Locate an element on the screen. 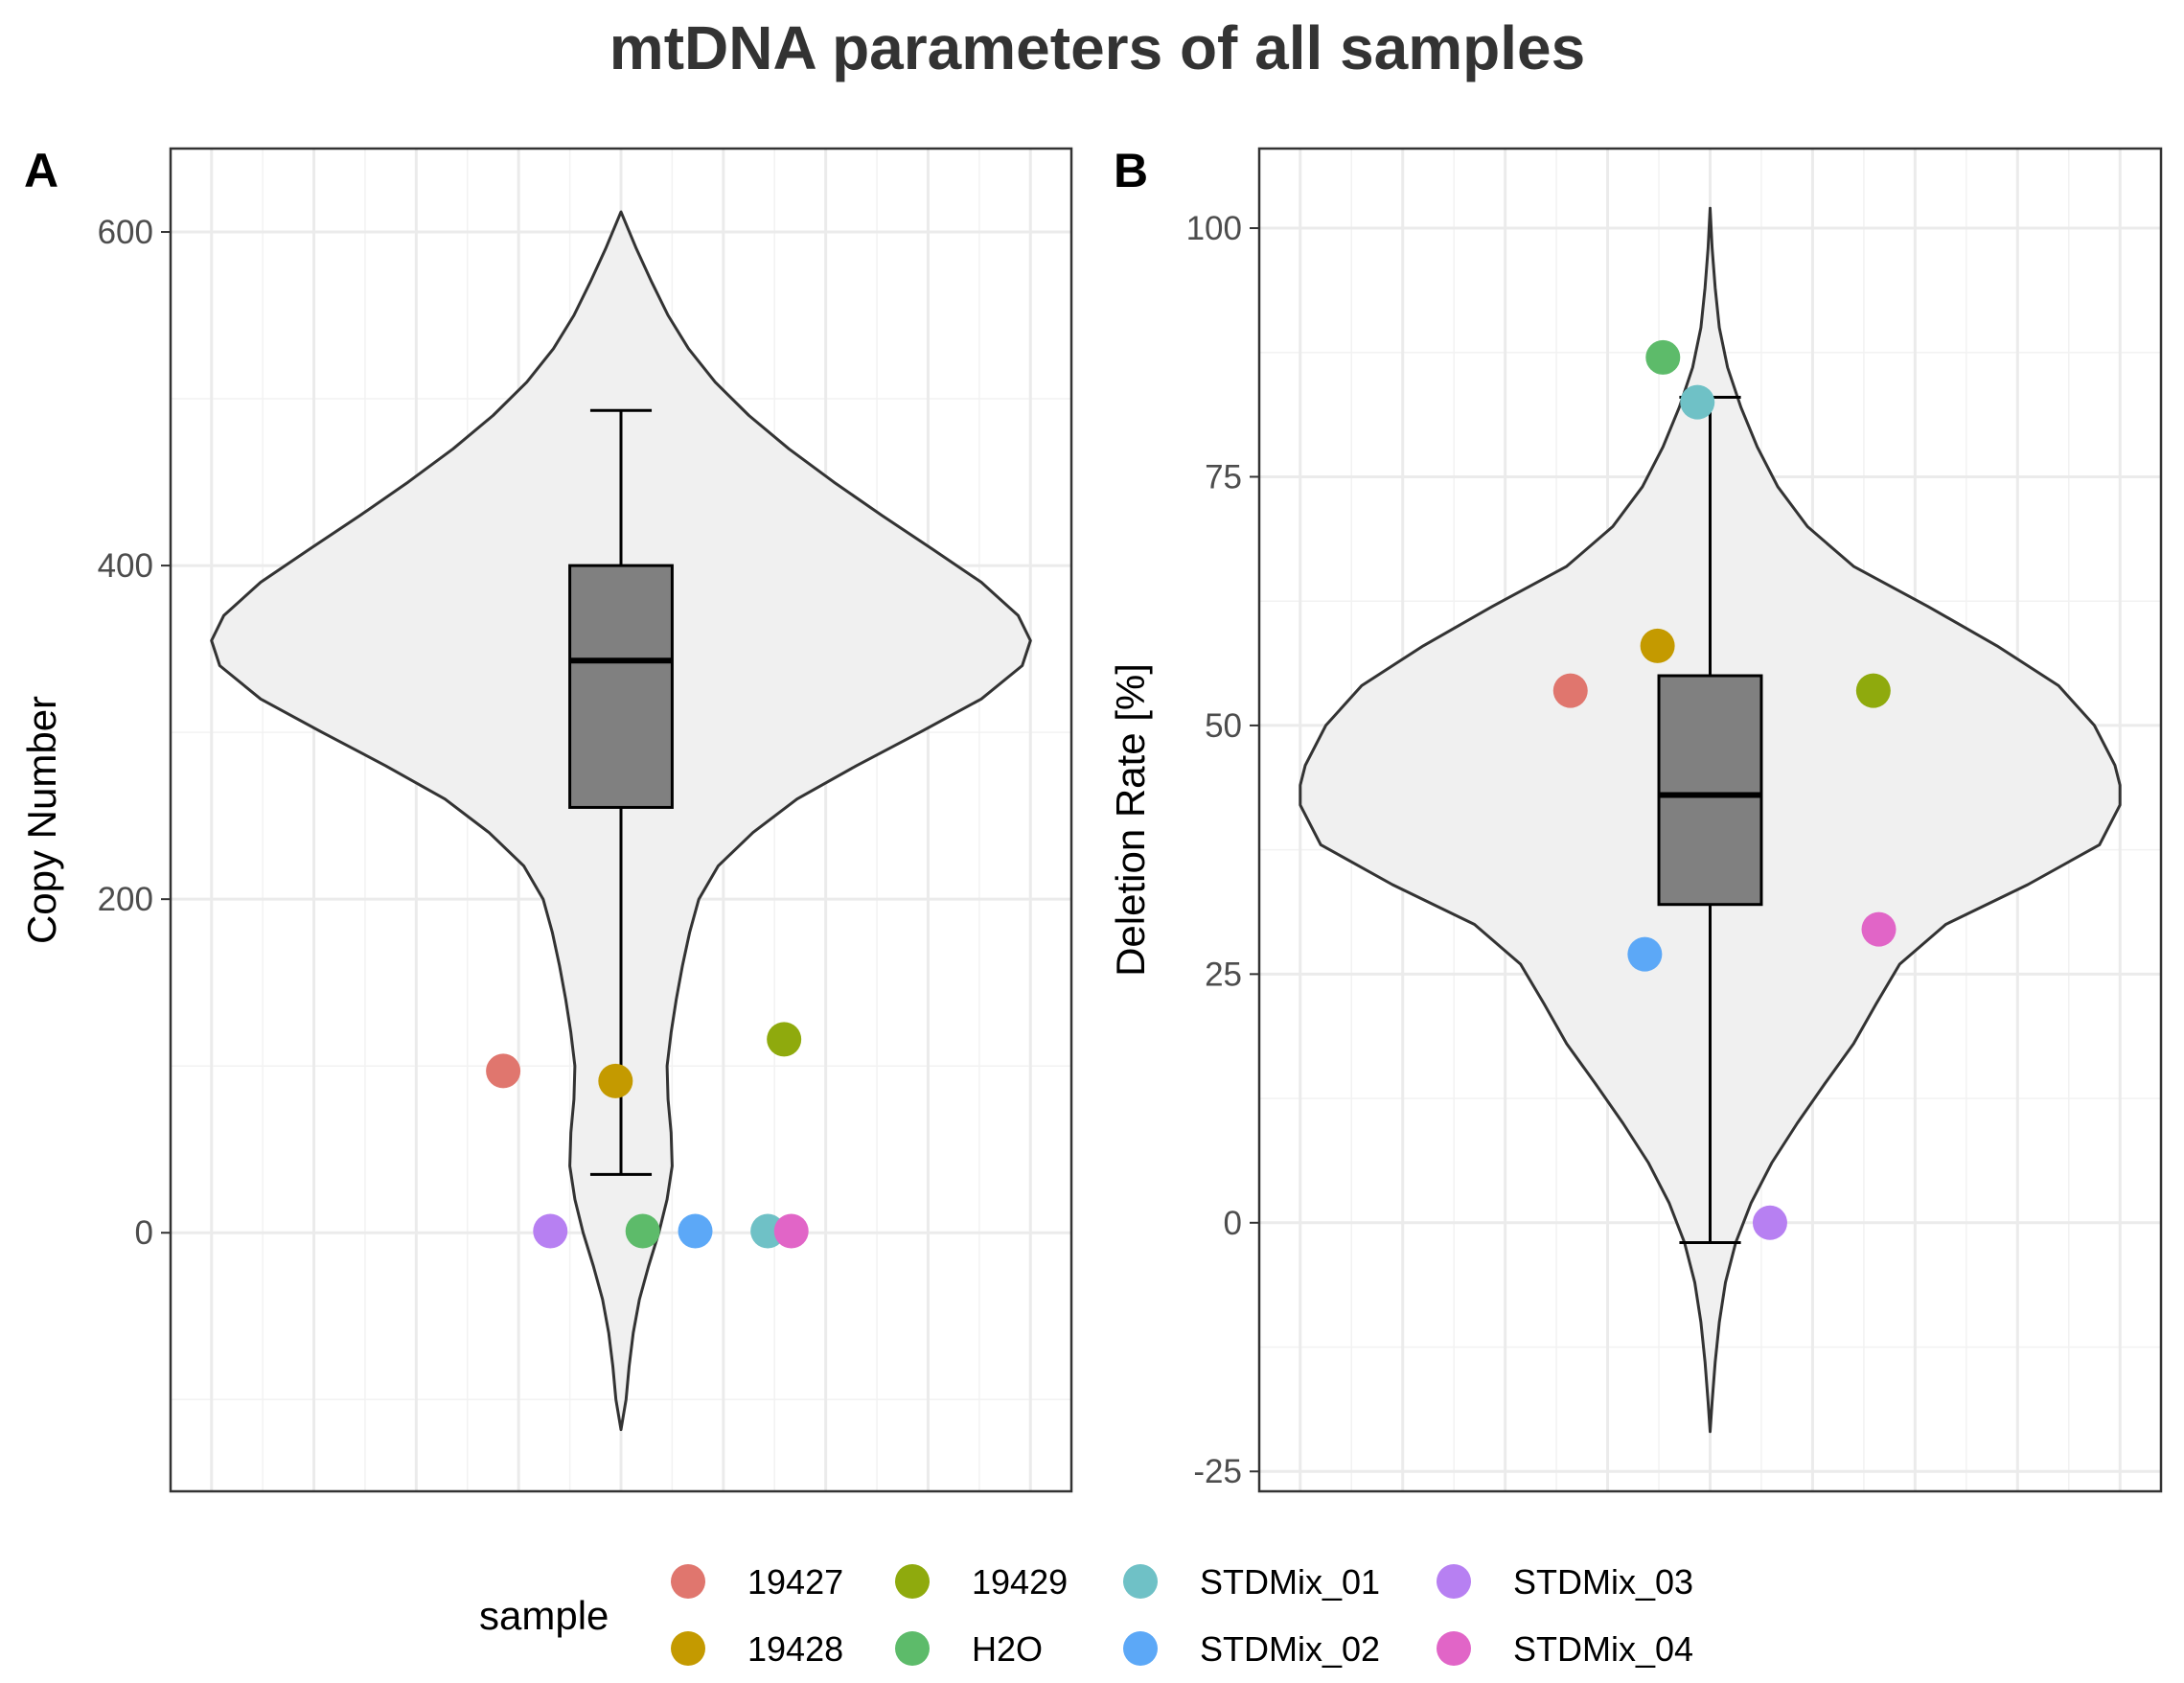 This screenshot has height=1683, width=2184. legend-label: 19428 is located at coordinates (795, 1649).